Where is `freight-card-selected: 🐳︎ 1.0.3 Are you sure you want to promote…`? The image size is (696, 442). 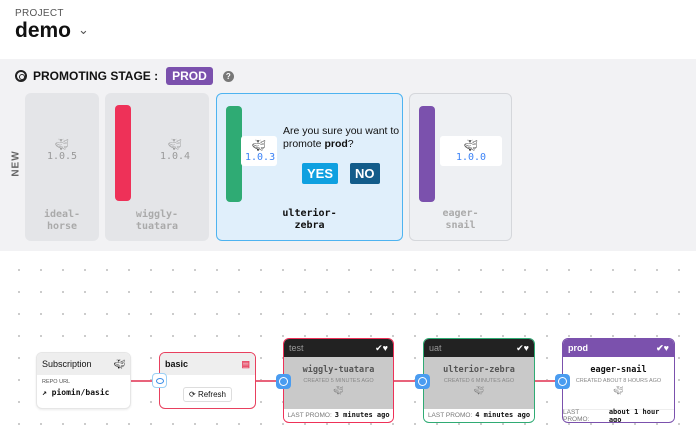 freight-card-selected: 🐳︎ 1.0.3 Are you sure you want to promote… is located at coordinates (309, 167).